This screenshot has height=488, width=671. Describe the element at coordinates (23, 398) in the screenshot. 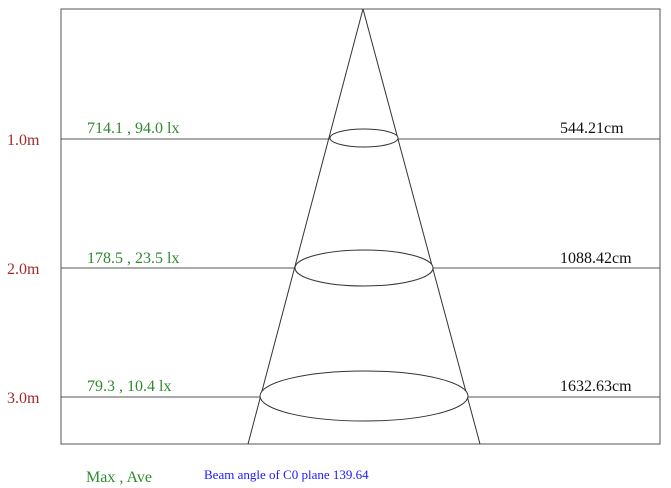

I see `distance-label-3: 3.0m` at that location.